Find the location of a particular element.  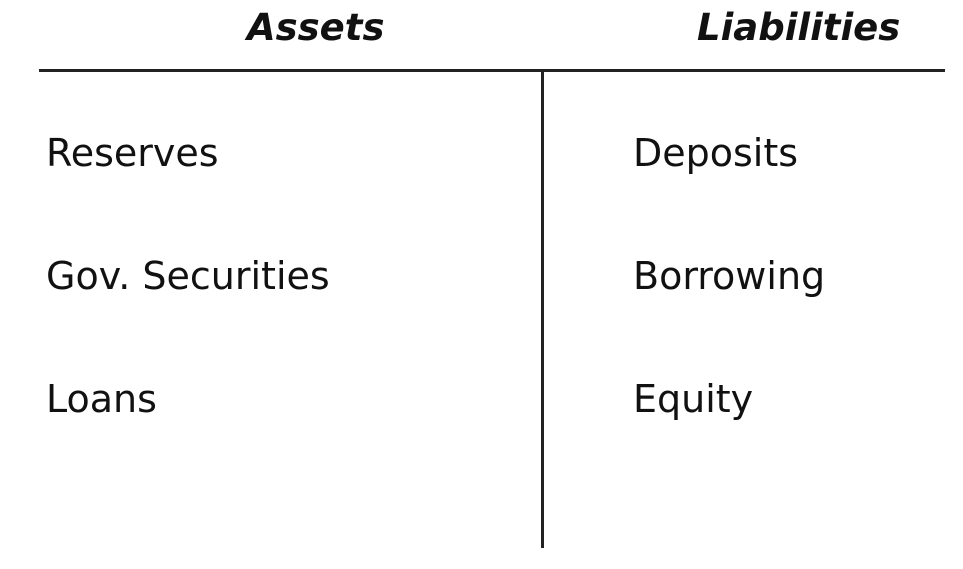

asset-item-reserves: Reserves is located at coordinates (132, 153).